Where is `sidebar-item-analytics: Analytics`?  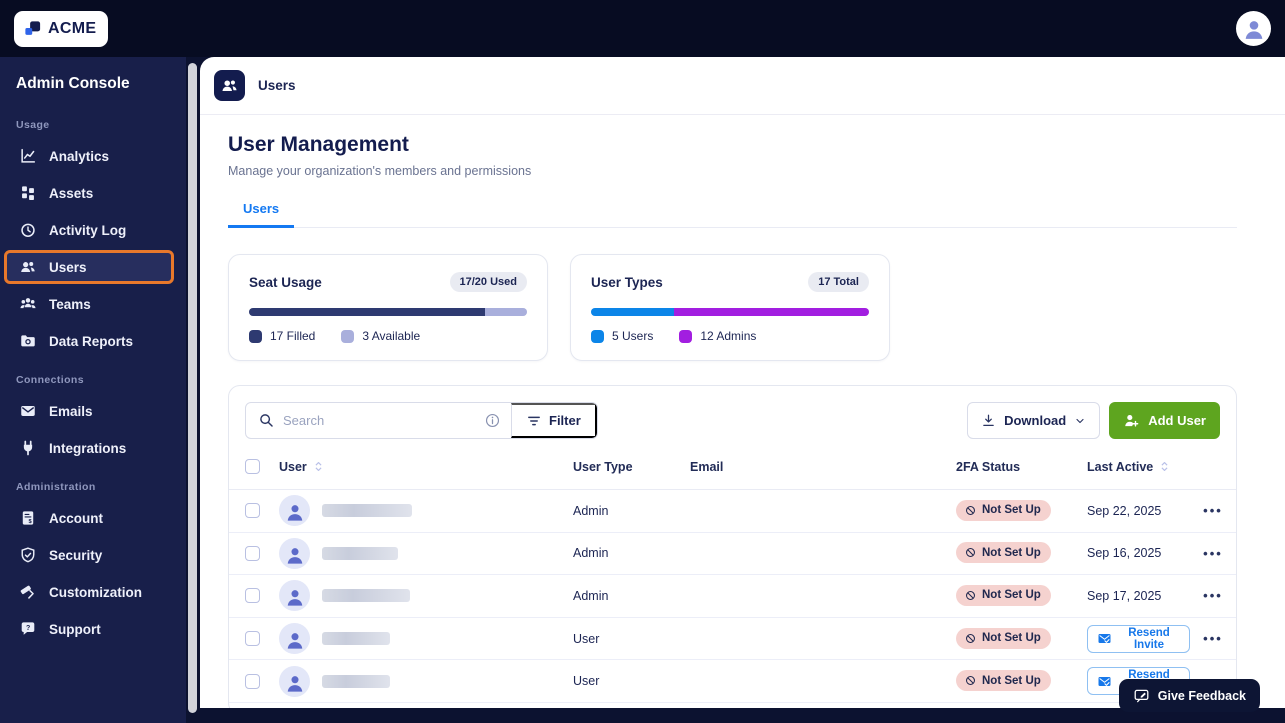 sidebar-item-analytics: Analytics is located at coordinates (89, 156).